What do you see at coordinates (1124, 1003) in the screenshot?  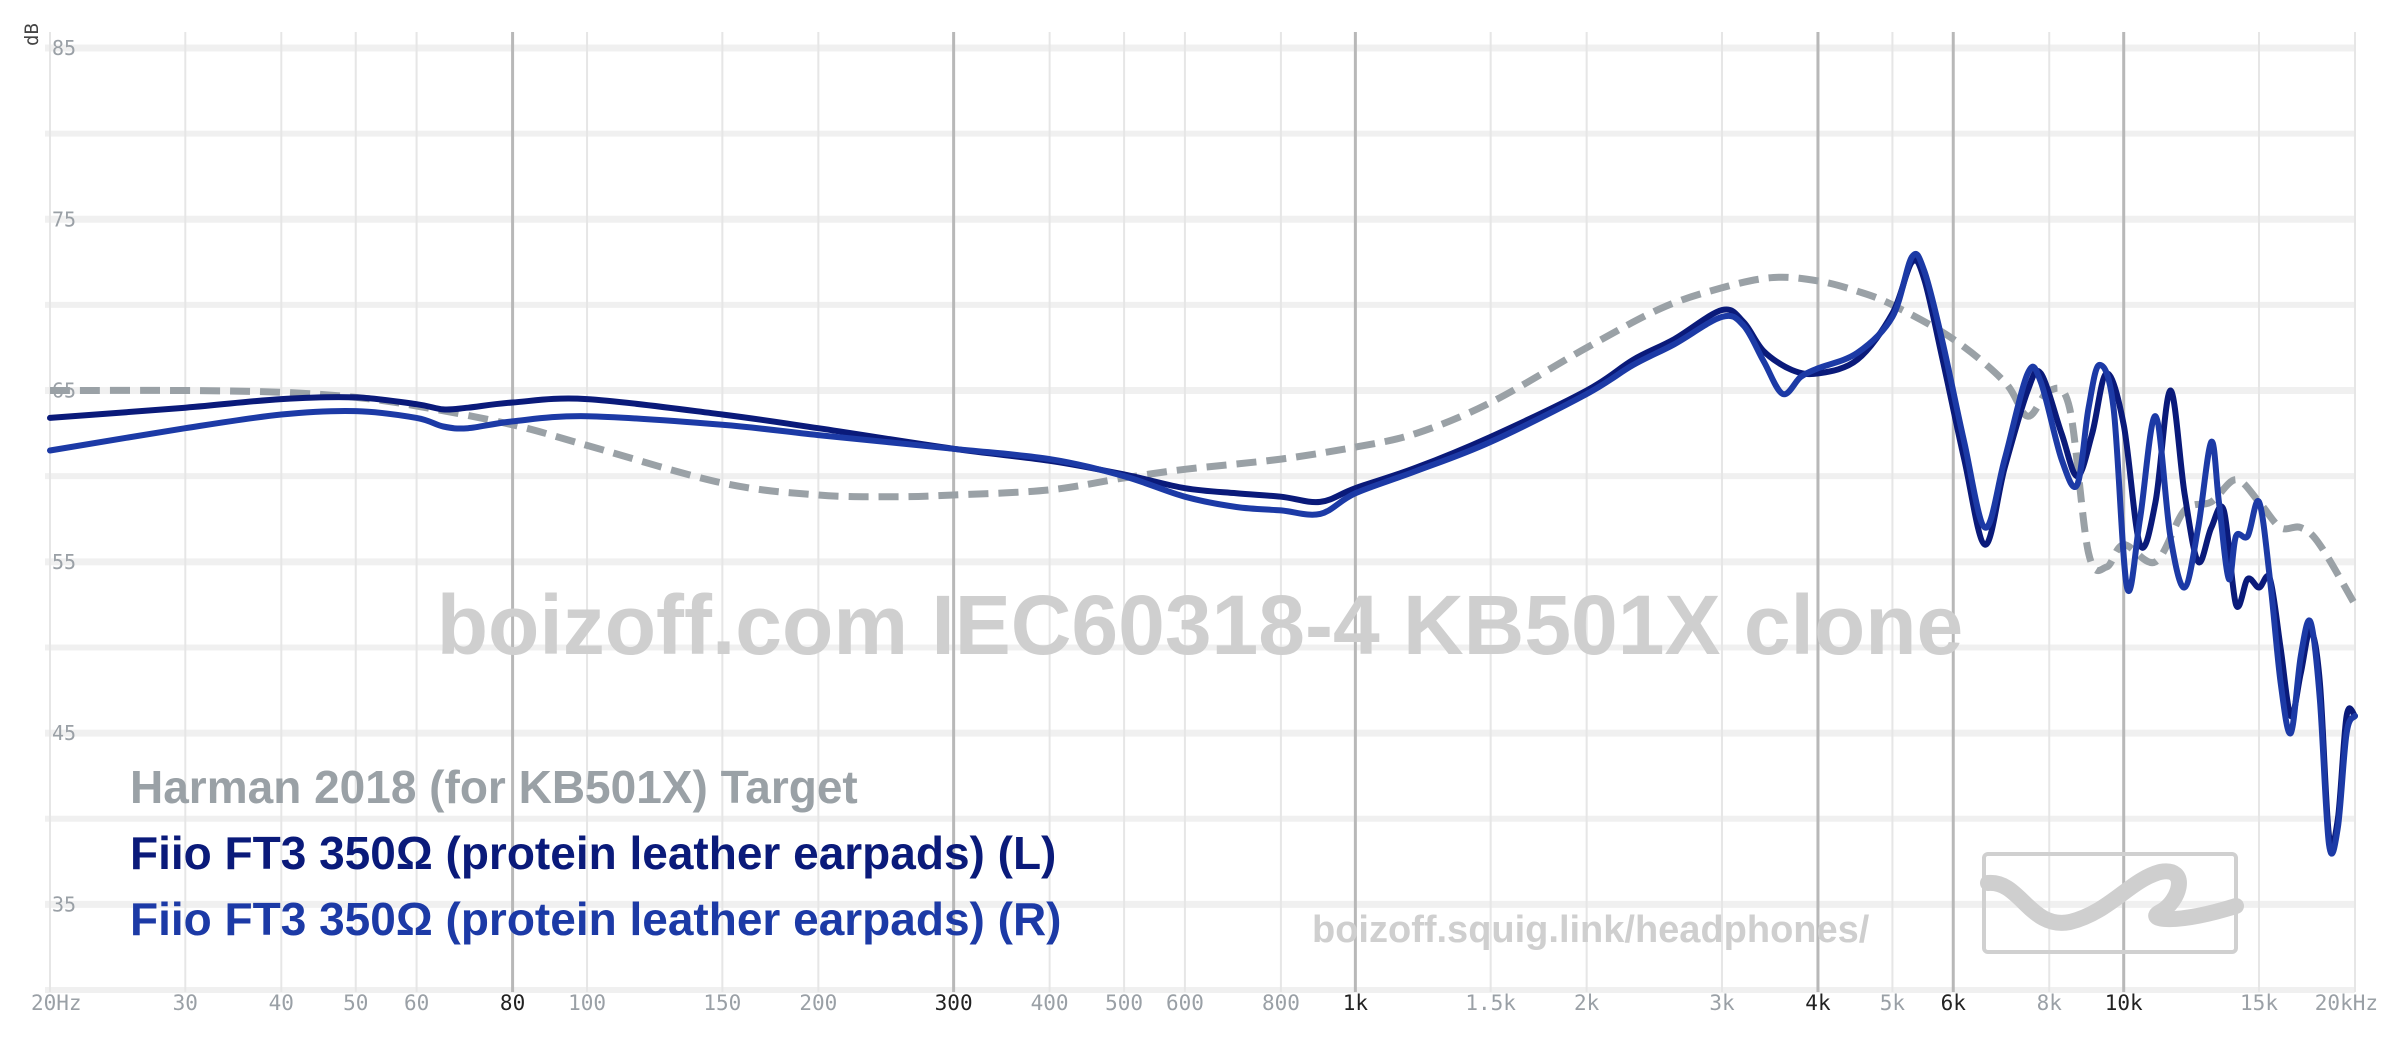 I see `x-tick-label: 500` at bounding box center [1124, 1003].